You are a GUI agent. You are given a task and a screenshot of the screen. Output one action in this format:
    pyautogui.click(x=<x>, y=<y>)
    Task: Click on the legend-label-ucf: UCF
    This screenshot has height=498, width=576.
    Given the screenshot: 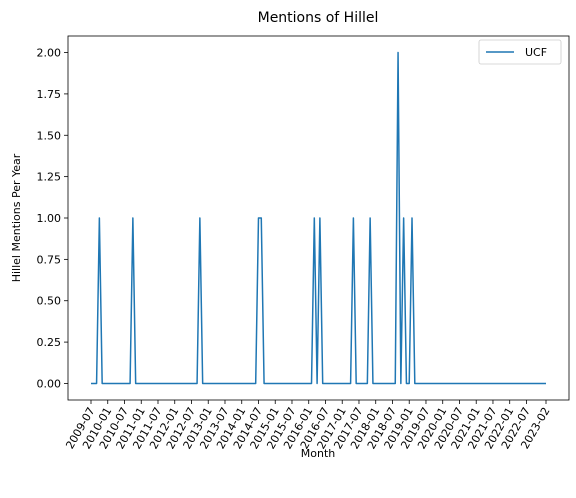 What is the action you would take?
    pyautogui.click(x=536, y=52)
    